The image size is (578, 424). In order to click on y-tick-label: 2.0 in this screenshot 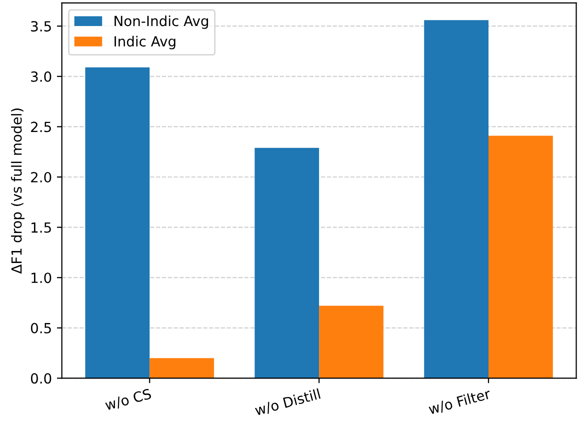, I will do `click(41, 177)`.